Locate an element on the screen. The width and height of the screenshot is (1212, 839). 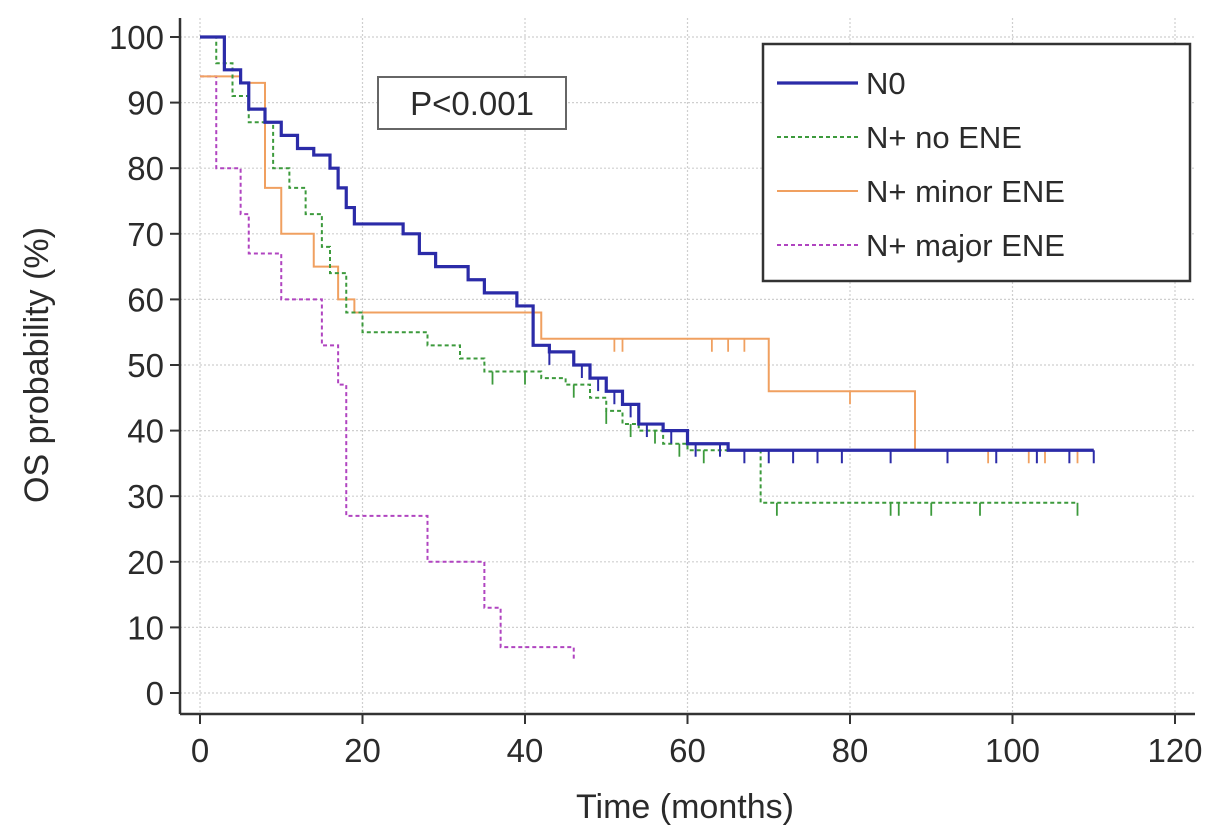
x-tick-label: 100 is located at coordinates (1012, 750).